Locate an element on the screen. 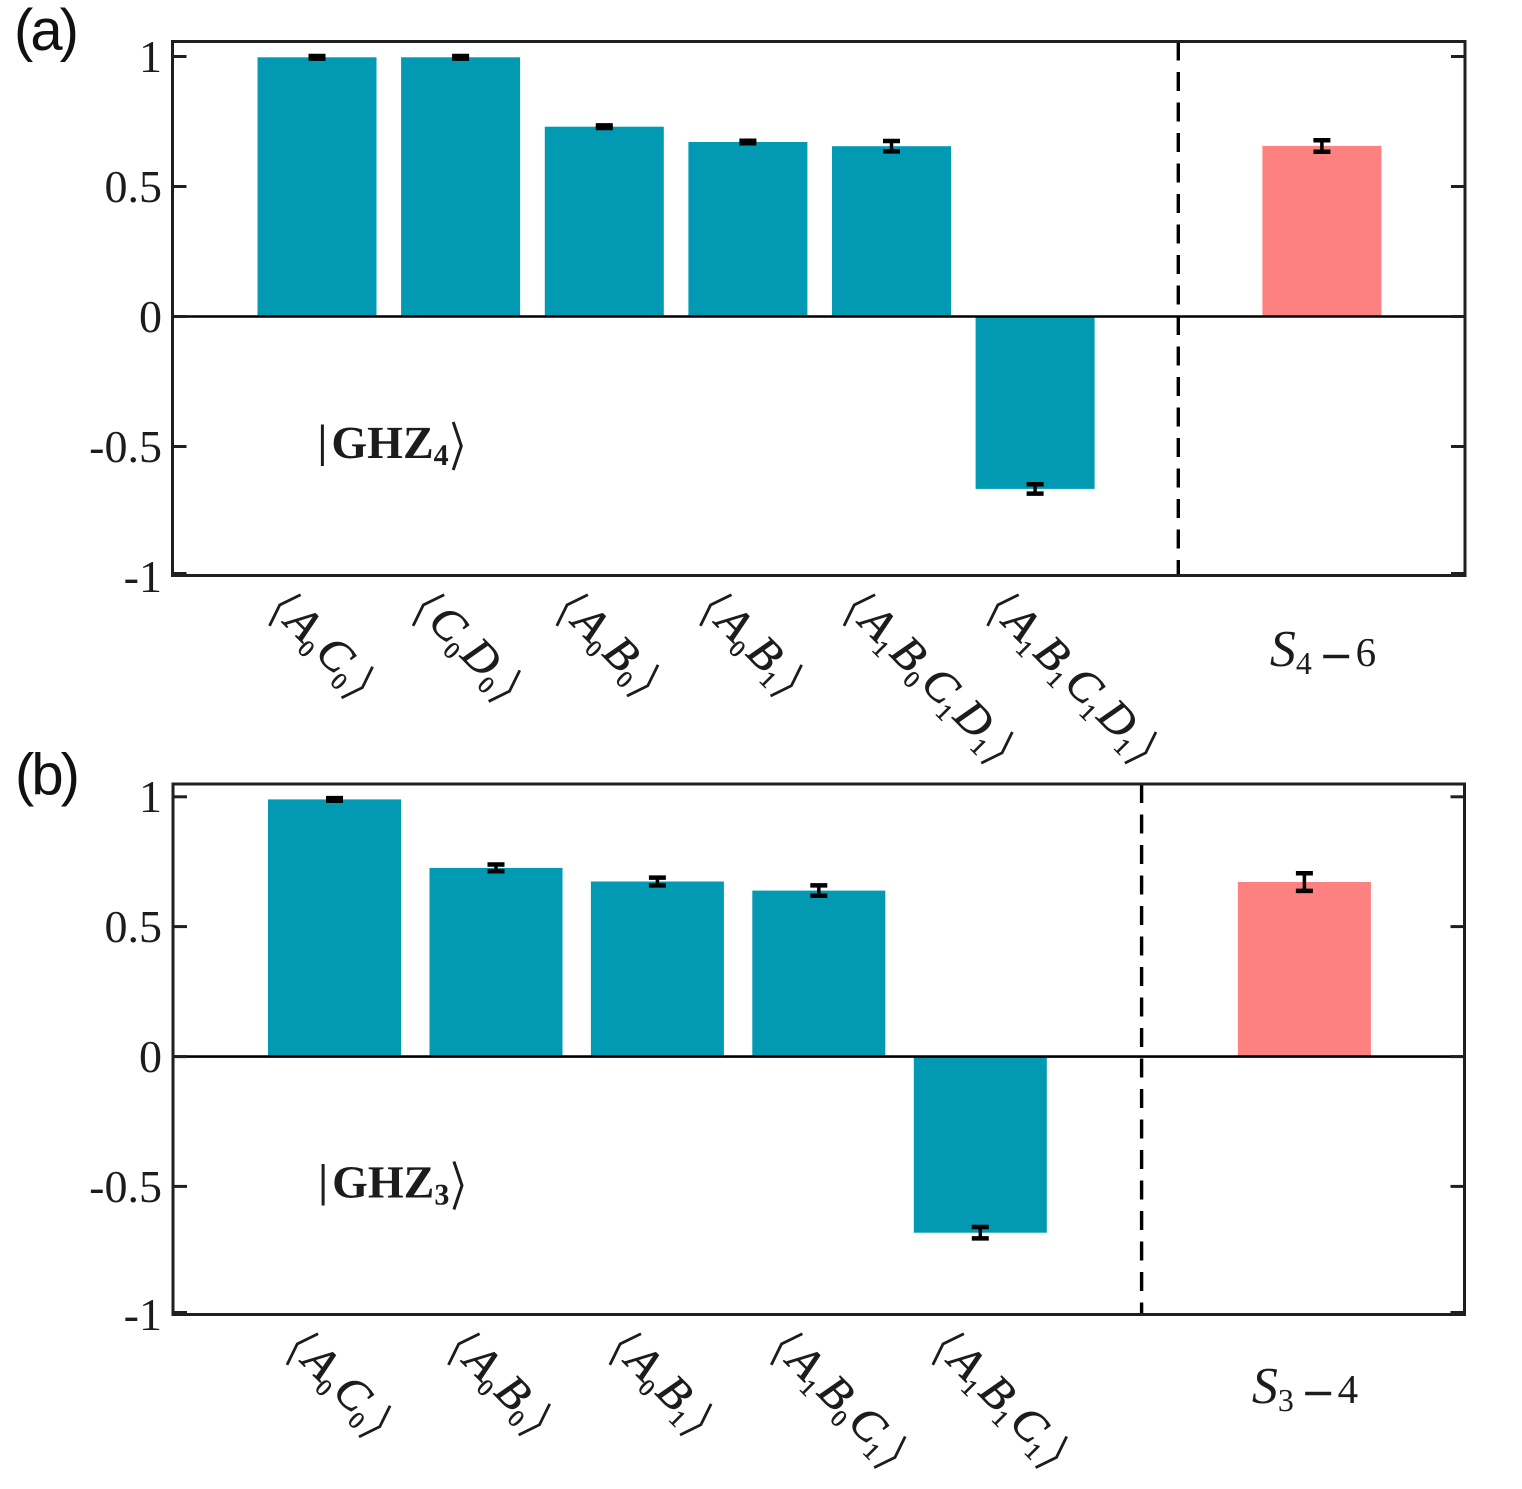 This screenshot has height=1489, width=1522. svg-text: (a) is located at coordinates (45, 31).